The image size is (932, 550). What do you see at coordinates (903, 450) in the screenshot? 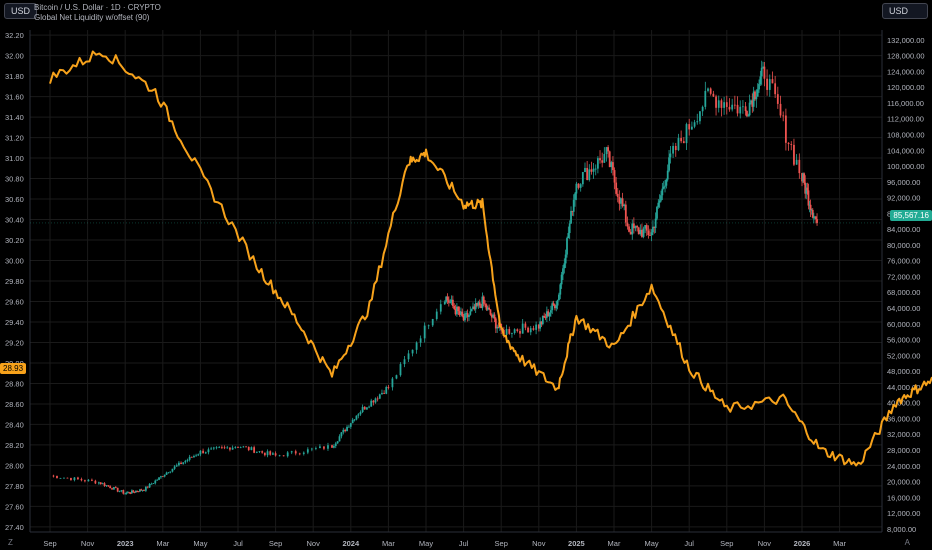
I see `right-axis-tick-label: 28,000.00` at bounding box center [903, 450].